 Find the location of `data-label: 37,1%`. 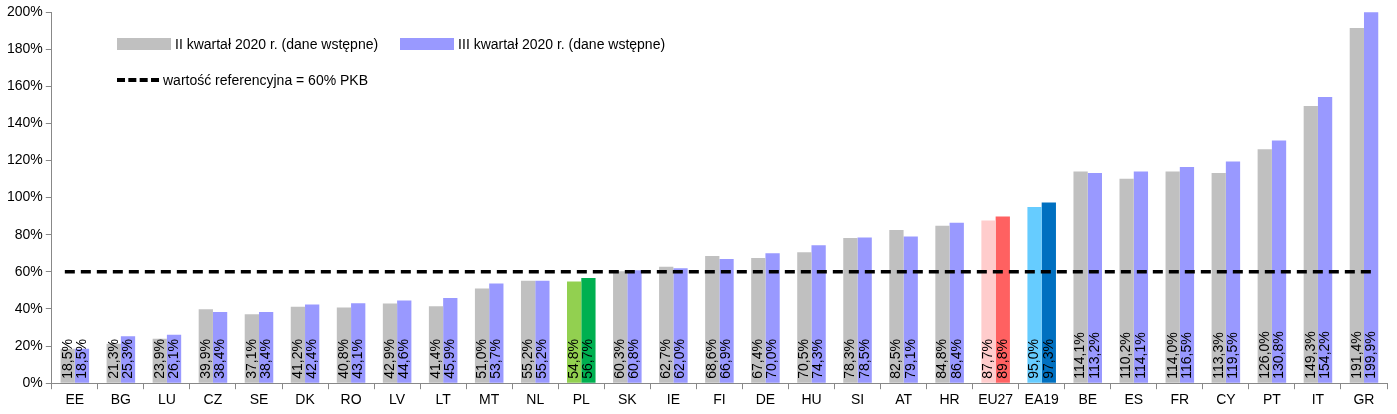

data-label: 37,1% is located at coordinates (250, 359).